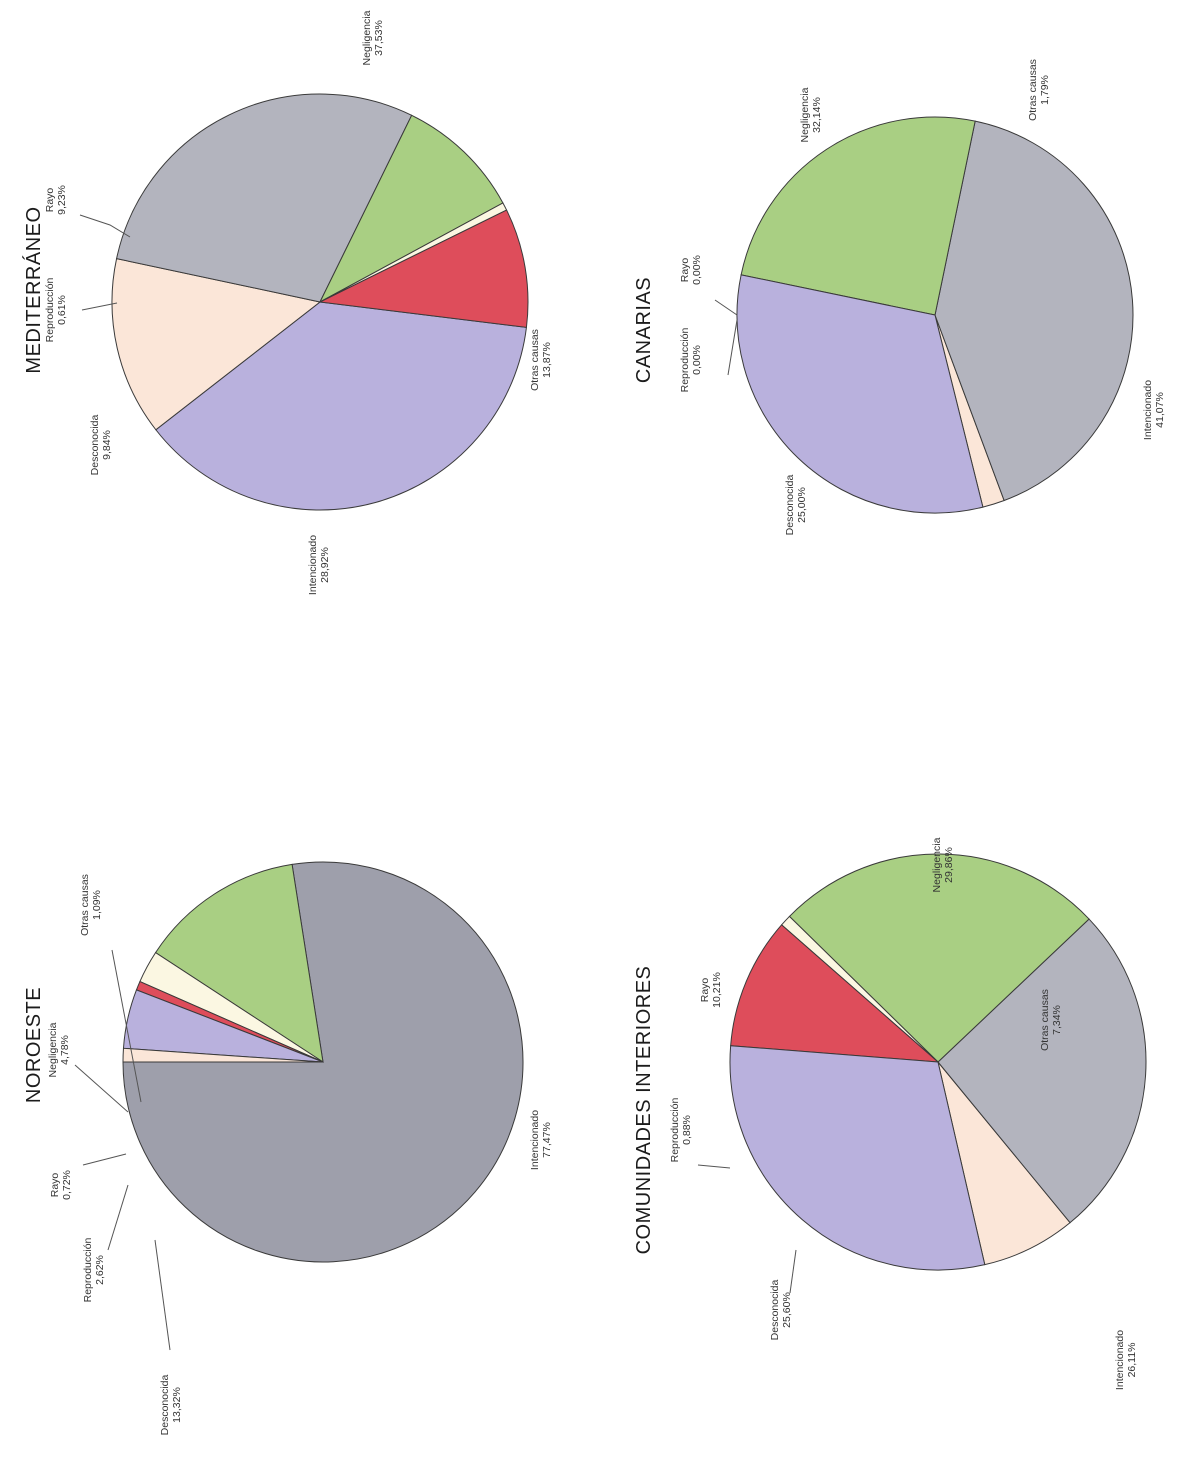 Image resolution: width=1179 pixels, height=1483 pixels. Describe the element at coordinates (62, 310) in the screenshot. I see `slice-value-label: 0,61%` at that location.